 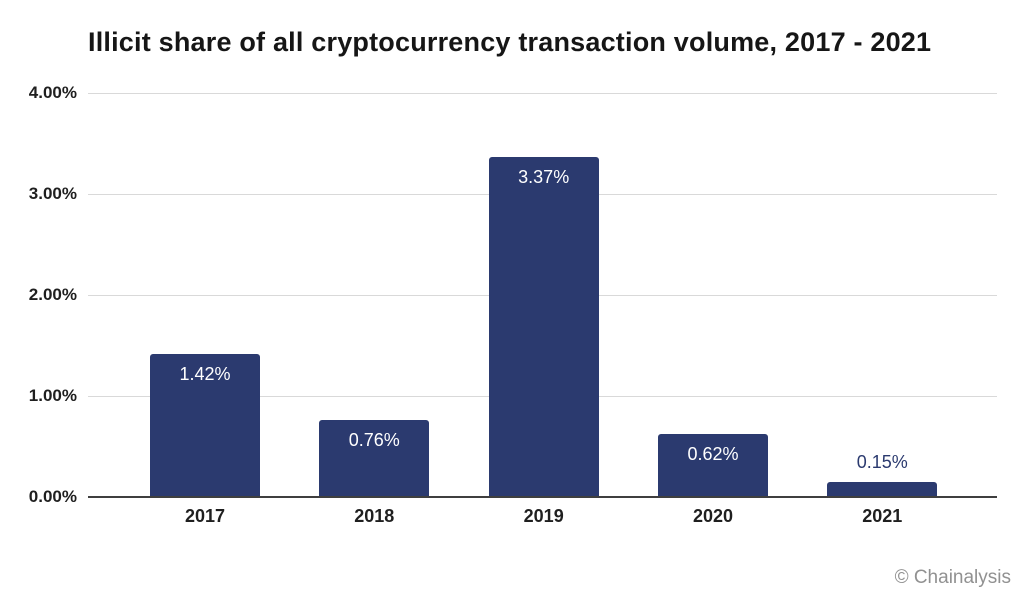 I want to click on y-tick-label: 0.00%, so click(x=52, y=496).